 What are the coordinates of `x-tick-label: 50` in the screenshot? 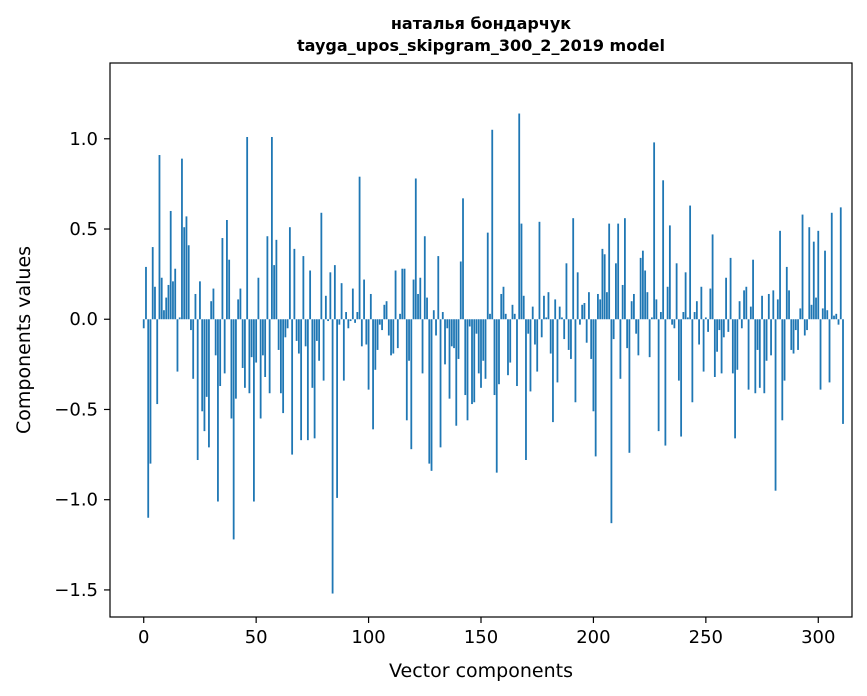 It's located at (256, 637).